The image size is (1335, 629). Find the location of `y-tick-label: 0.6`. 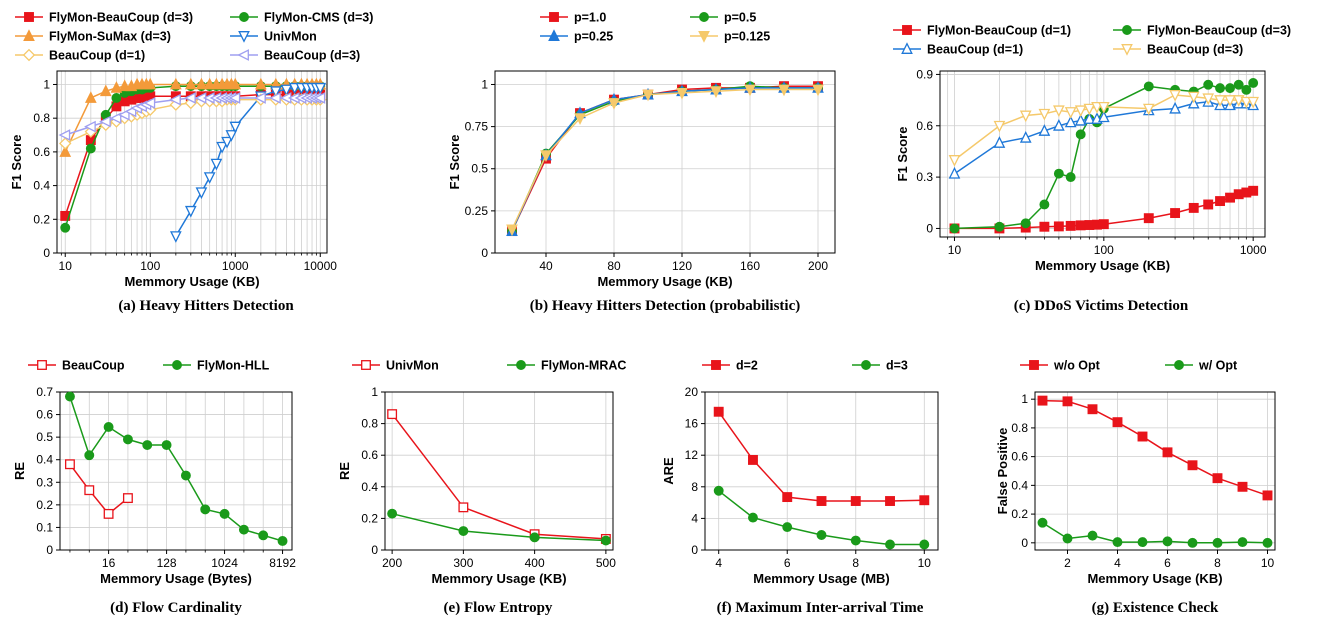

y-tick-label: 0.6 is located at coordinates (924, 126).